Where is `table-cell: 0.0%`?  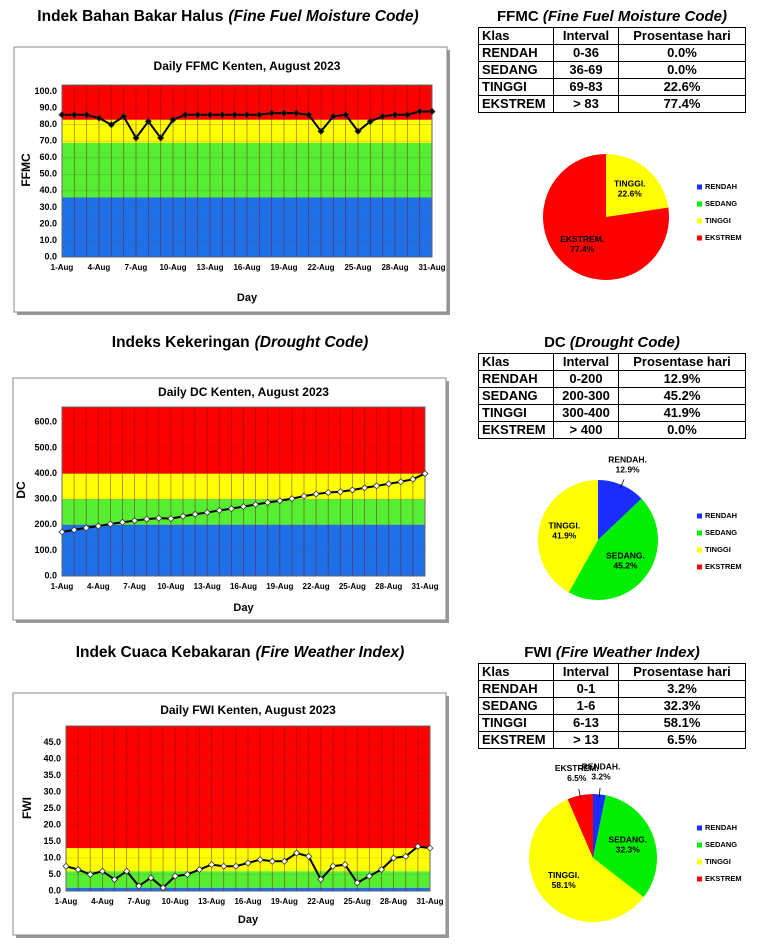
table-cell: 0.0% is located at coordinates (682, 53).